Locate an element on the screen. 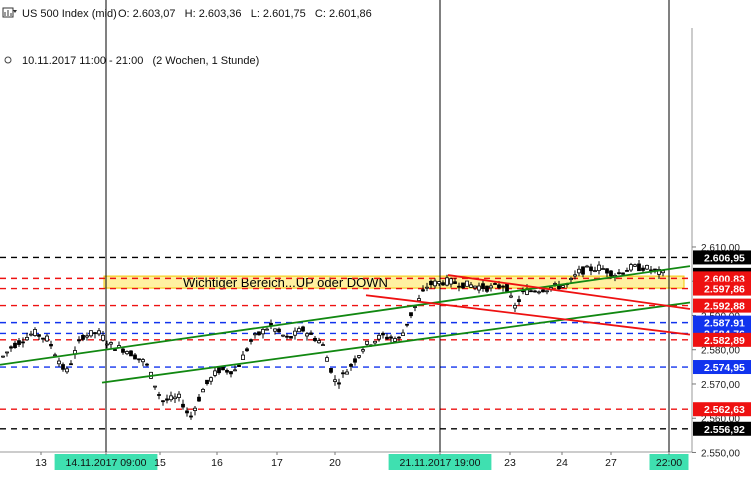 Image resolution: width=753 pixels, height=478 pixels. collapse-icon is located at coordinates (8, 60).